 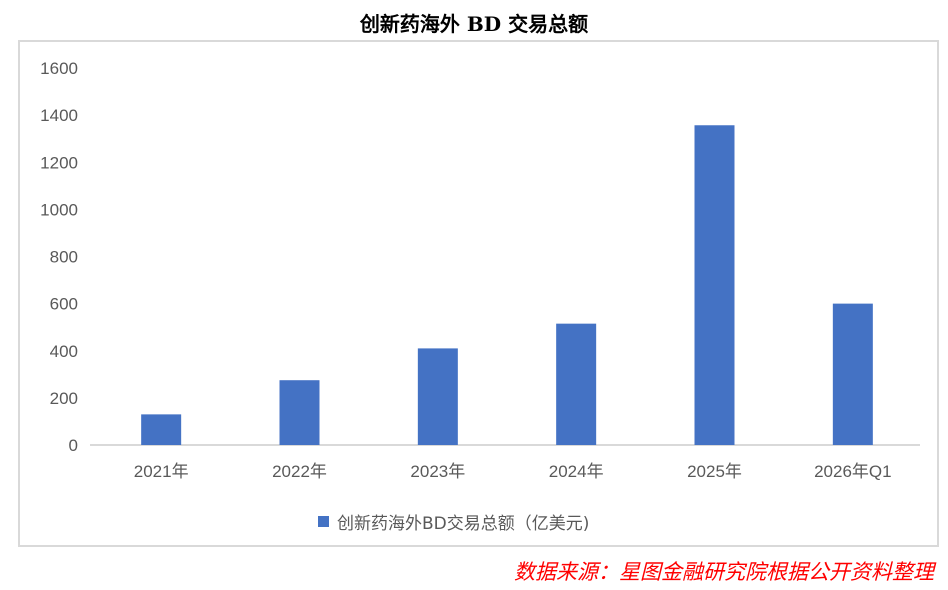 I want to click on x-tick-label: 2025年, so click(x=714, y=471).